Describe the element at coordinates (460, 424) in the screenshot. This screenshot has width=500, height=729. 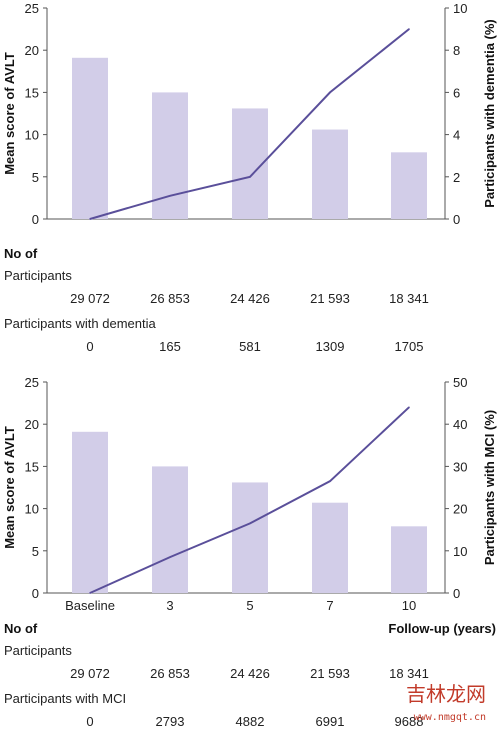
I see `chart2-right-tick-label: 40` at that location.